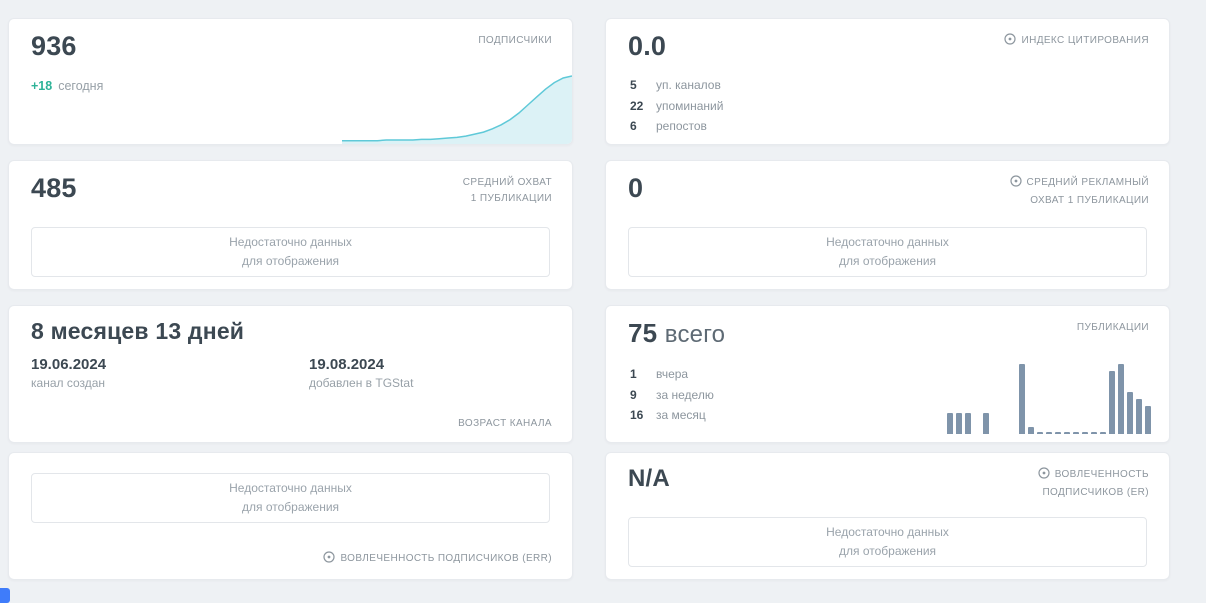  I want to click on stat-value: 6, so click(633, 126).